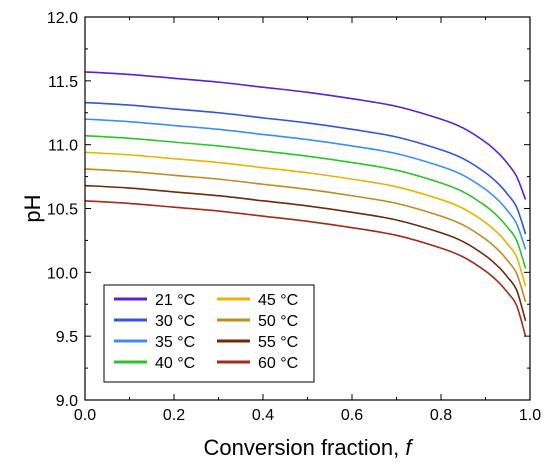 This screenshot has width=550, height=469. I want to click on y-tick-label: 10.0, so click(62, 273).